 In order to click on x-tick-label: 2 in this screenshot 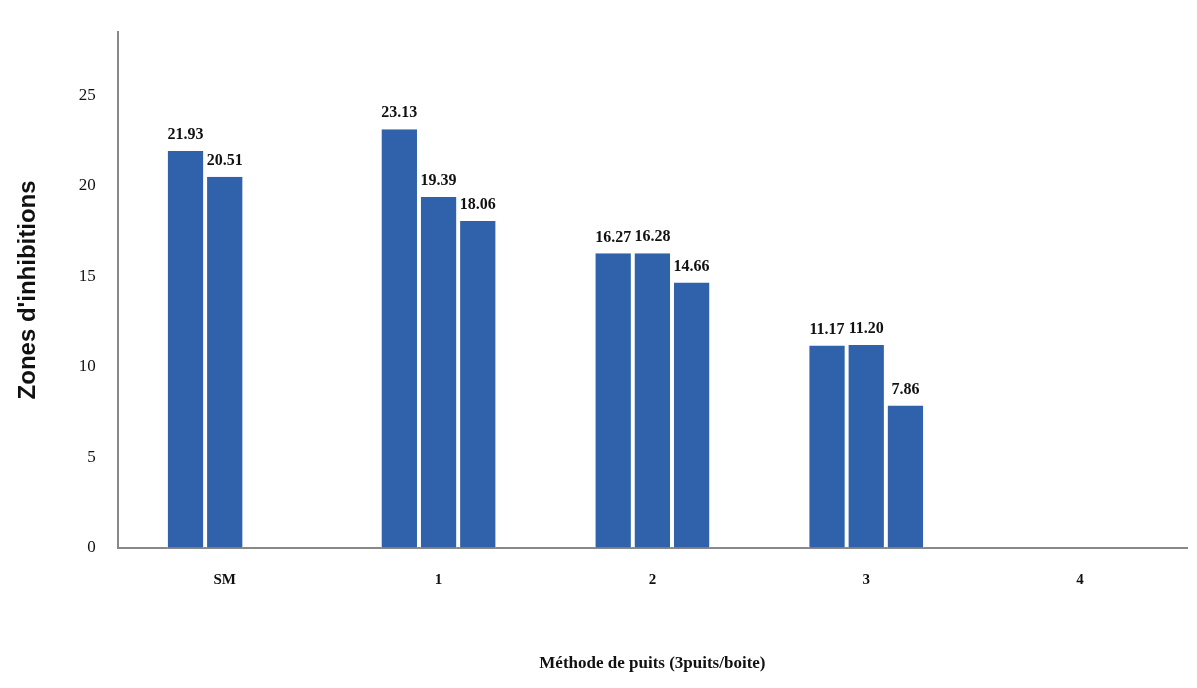, I will do `click(652, 579)`.